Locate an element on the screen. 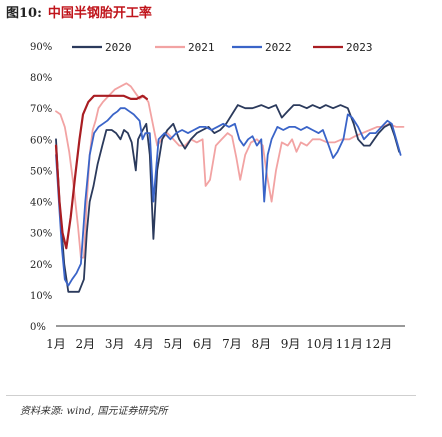 The height and width of the screenshot is (437, 442). x-tick-label: 8月 is located at coordinates (261, 344).